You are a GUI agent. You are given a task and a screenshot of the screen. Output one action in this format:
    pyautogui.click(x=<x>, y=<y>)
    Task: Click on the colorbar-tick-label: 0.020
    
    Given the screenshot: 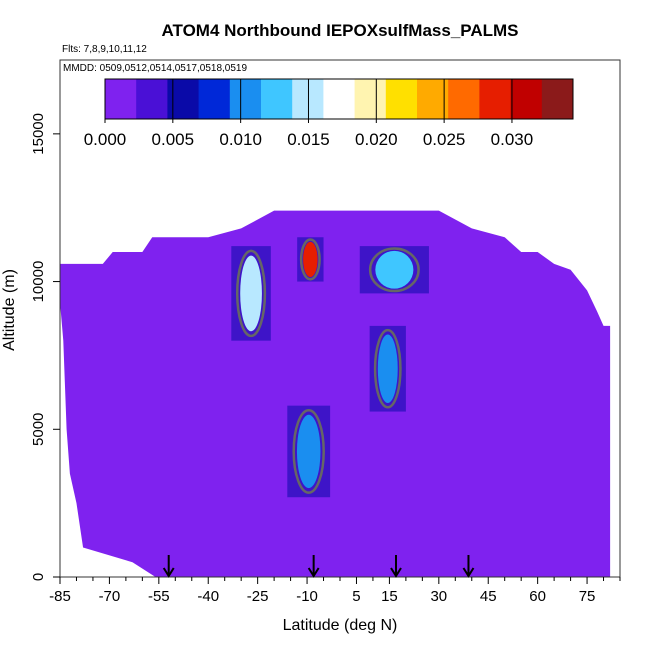 What is the action you would take?
    pyautogui.click(x=376, y=139)
    